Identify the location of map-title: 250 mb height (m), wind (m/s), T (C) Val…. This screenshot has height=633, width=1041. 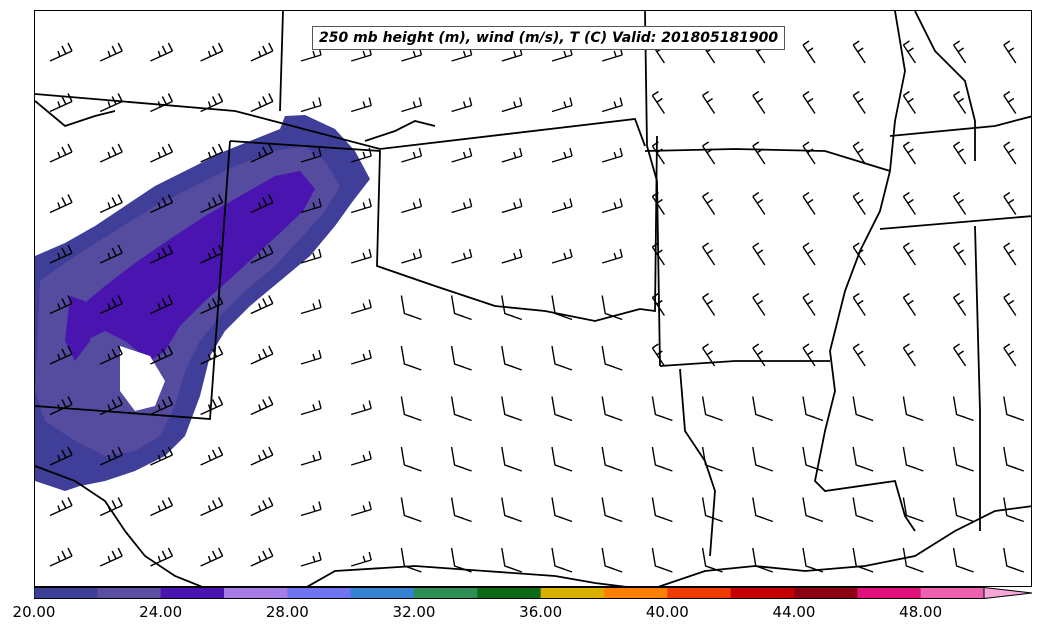
(549, 38).